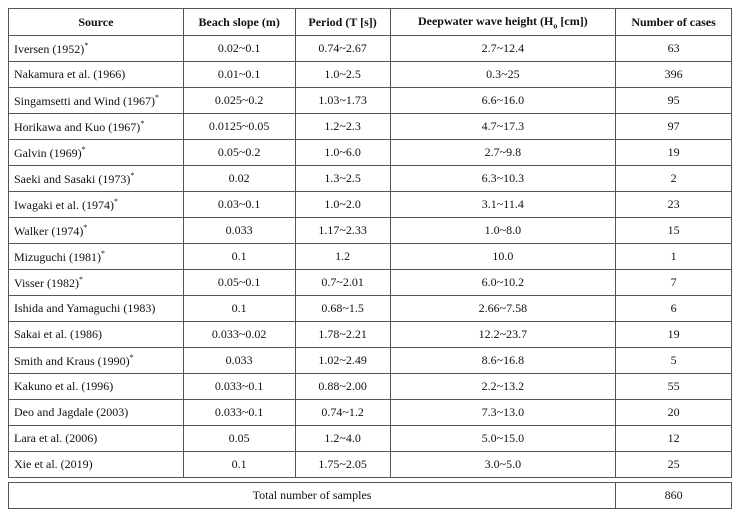 The image size is (740, 524). What do you see at coordinates (239, 126) in the screenshot?
I see `slope-cell: 0.0125~0.05` at bounding box center [239, 126].